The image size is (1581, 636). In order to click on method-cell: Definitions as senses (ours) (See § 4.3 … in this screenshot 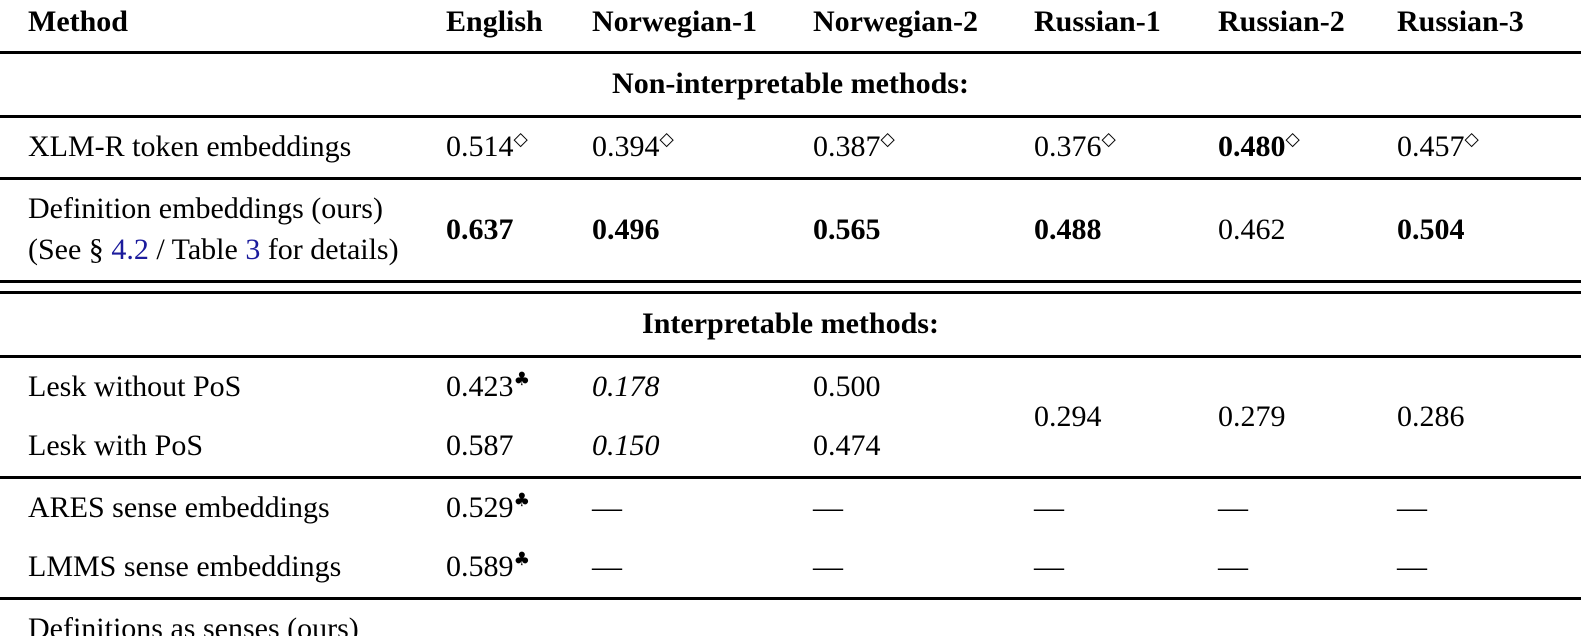, I will do `click(223, 616)`.